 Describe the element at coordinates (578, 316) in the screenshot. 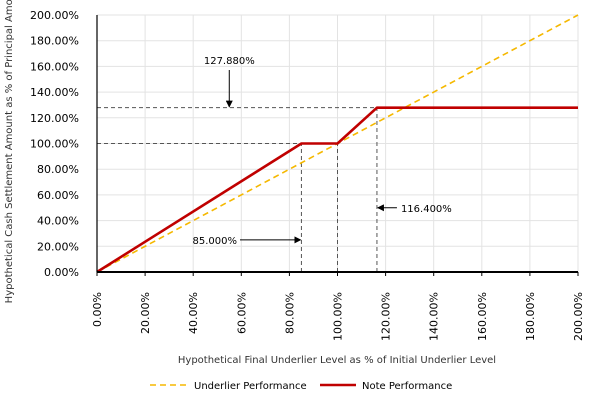

I see `x-tick-label: 200.00%` at that location.